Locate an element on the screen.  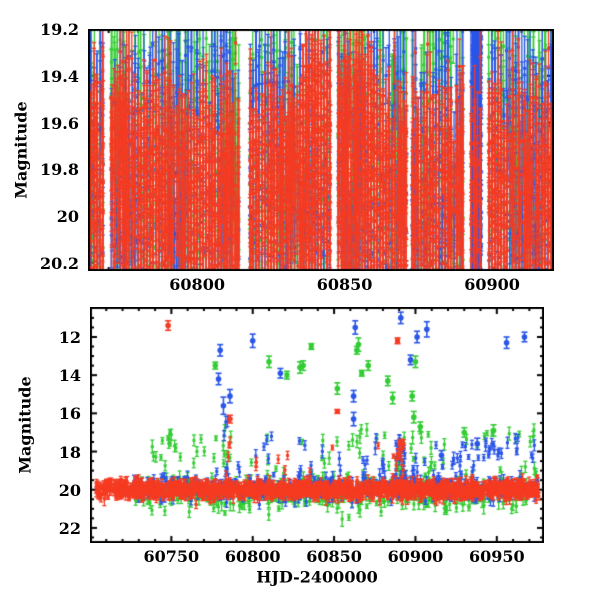
tick-label: 22 is located at coordinates (69, 528).